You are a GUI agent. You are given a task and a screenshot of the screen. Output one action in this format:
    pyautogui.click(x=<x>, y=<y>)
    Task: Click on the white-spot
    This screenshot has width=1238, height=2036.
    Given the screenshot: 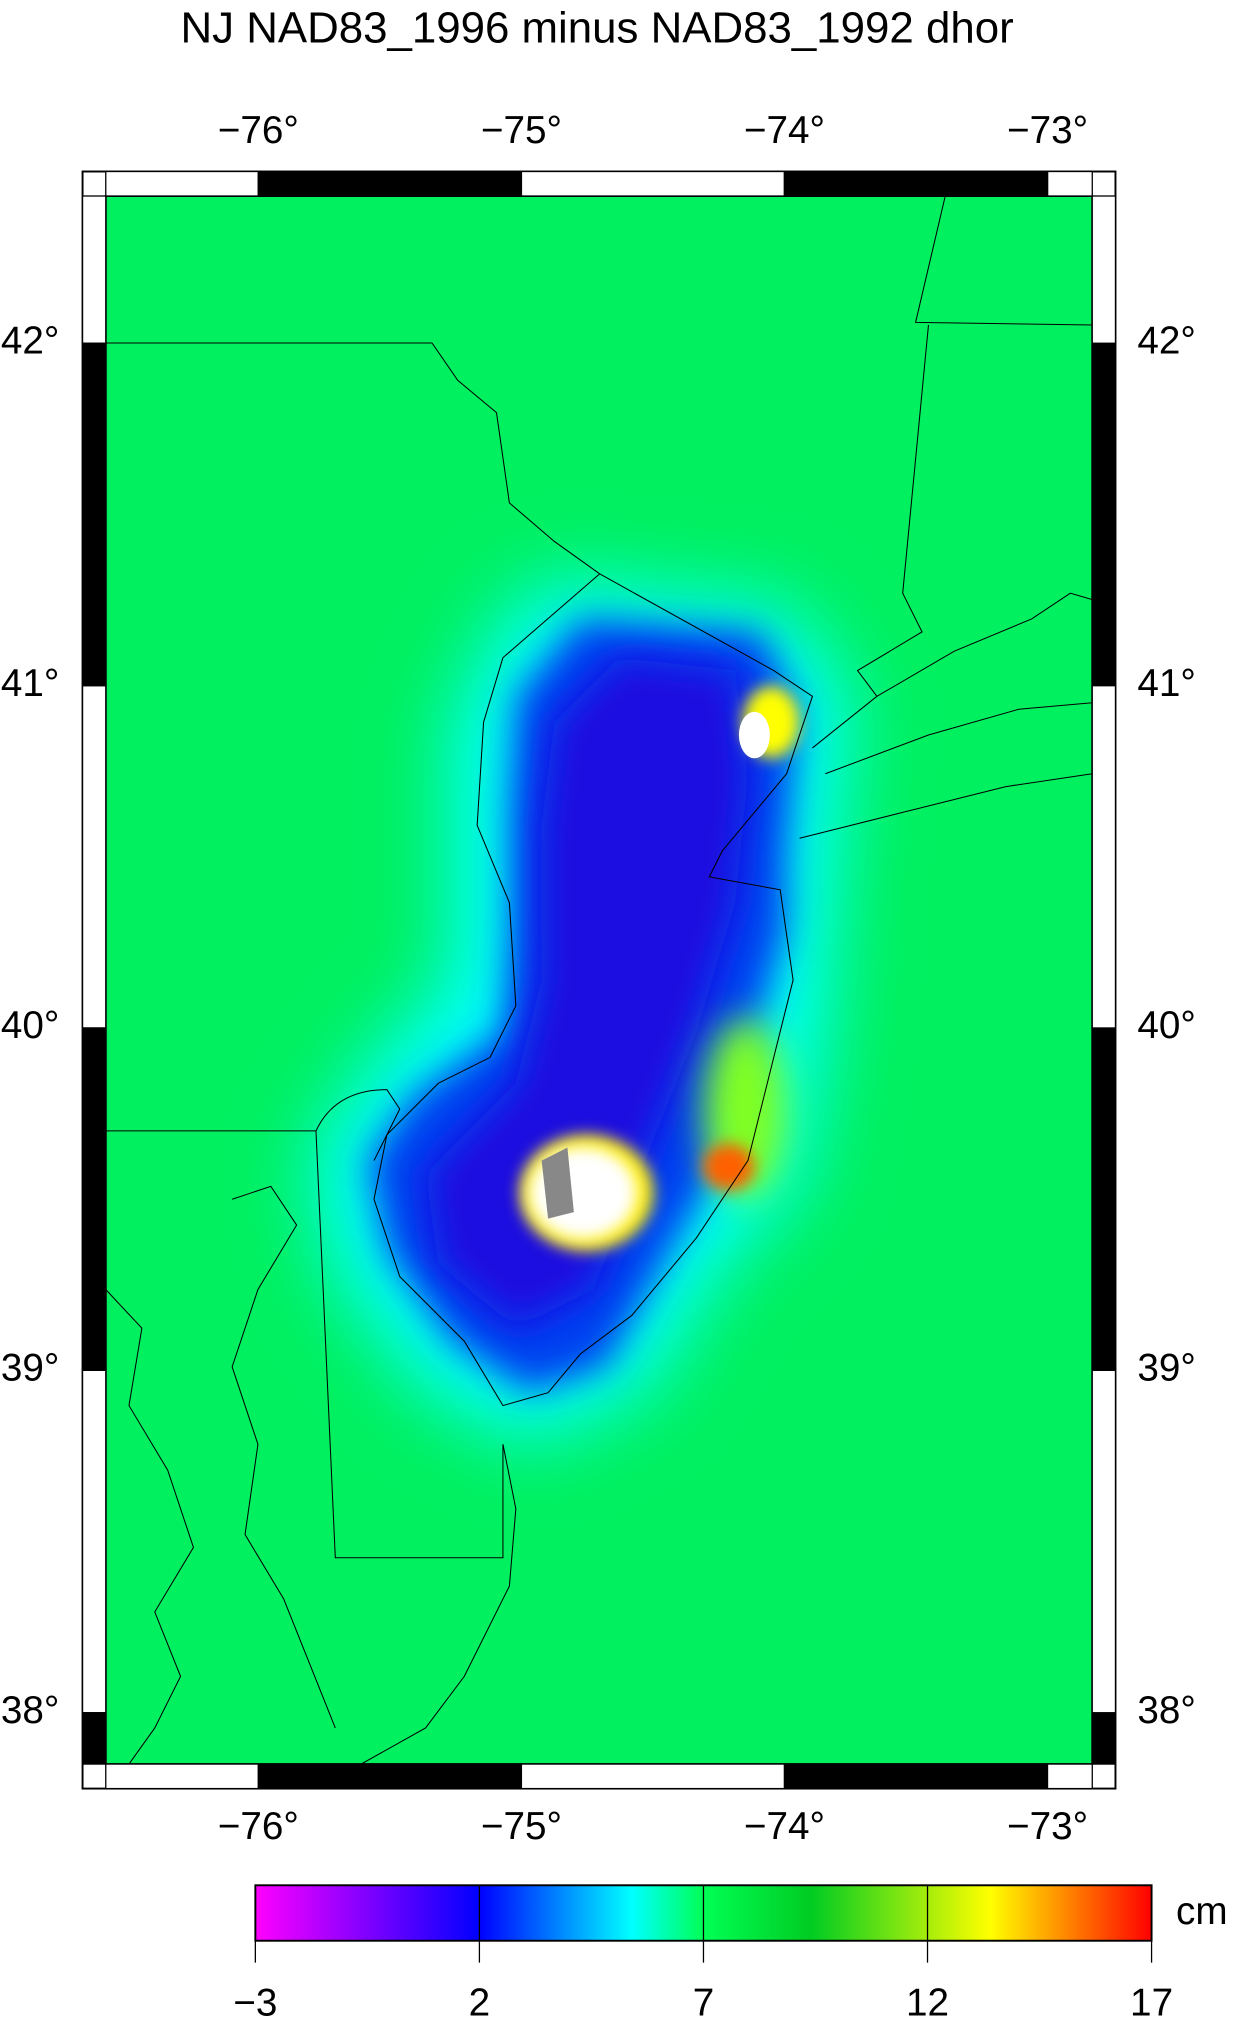 What is the action you would take?
    pyautogui.click(x=754, y=735)
    